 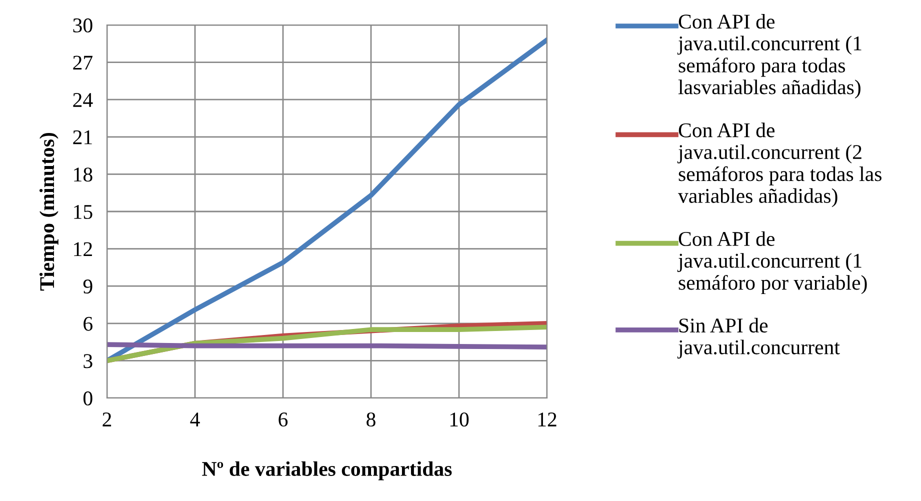 What do you see at coordinates (83, 100) in the screenshot?
I see `y-tick-label: 24` at bounding box center [83, 100].